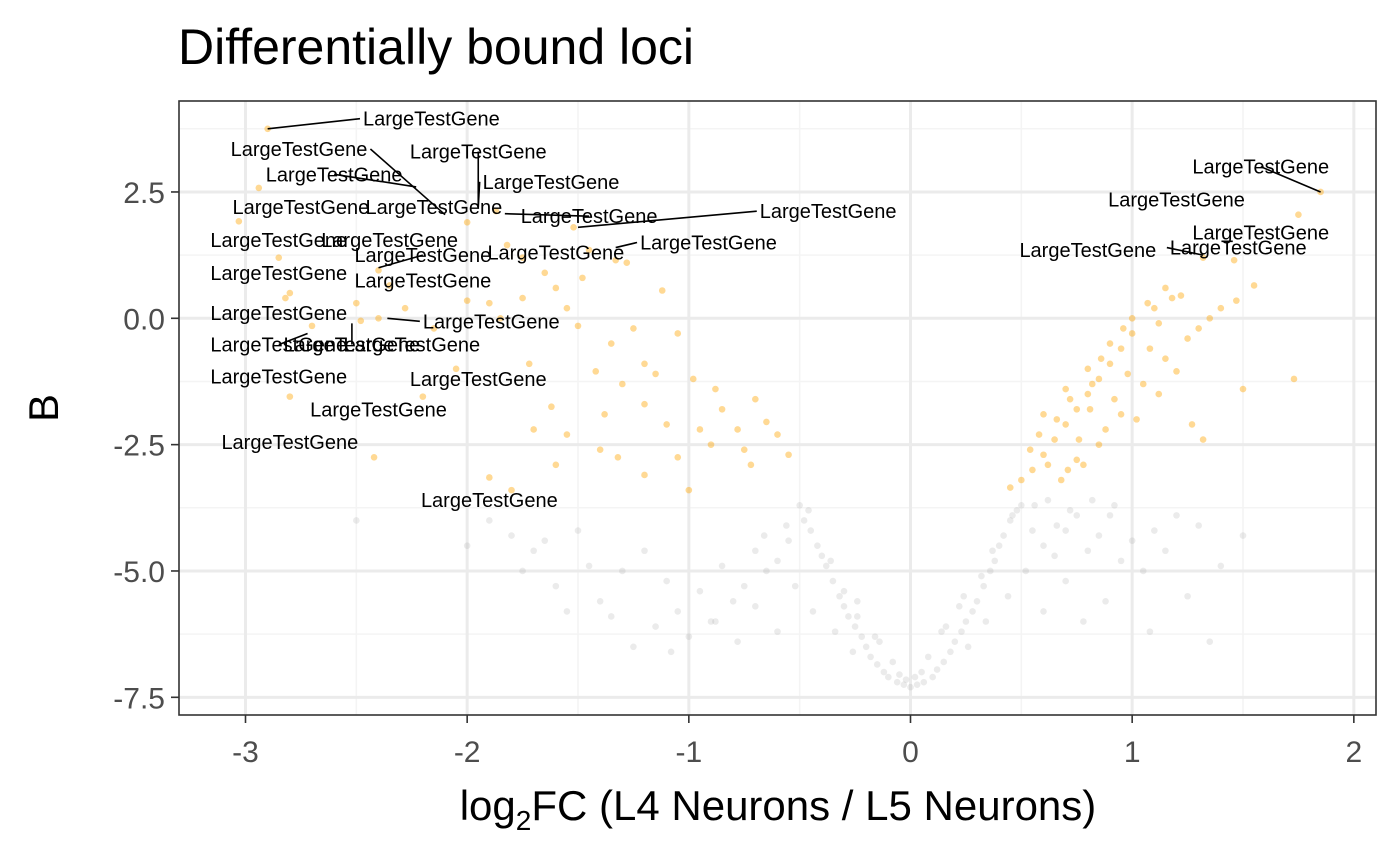 This screenshot has width=1400, height=866. What do you see at coordinates (467, 752) in the screenshot?
I see `x-tick-label: -2` at bounding box center [467, 752].